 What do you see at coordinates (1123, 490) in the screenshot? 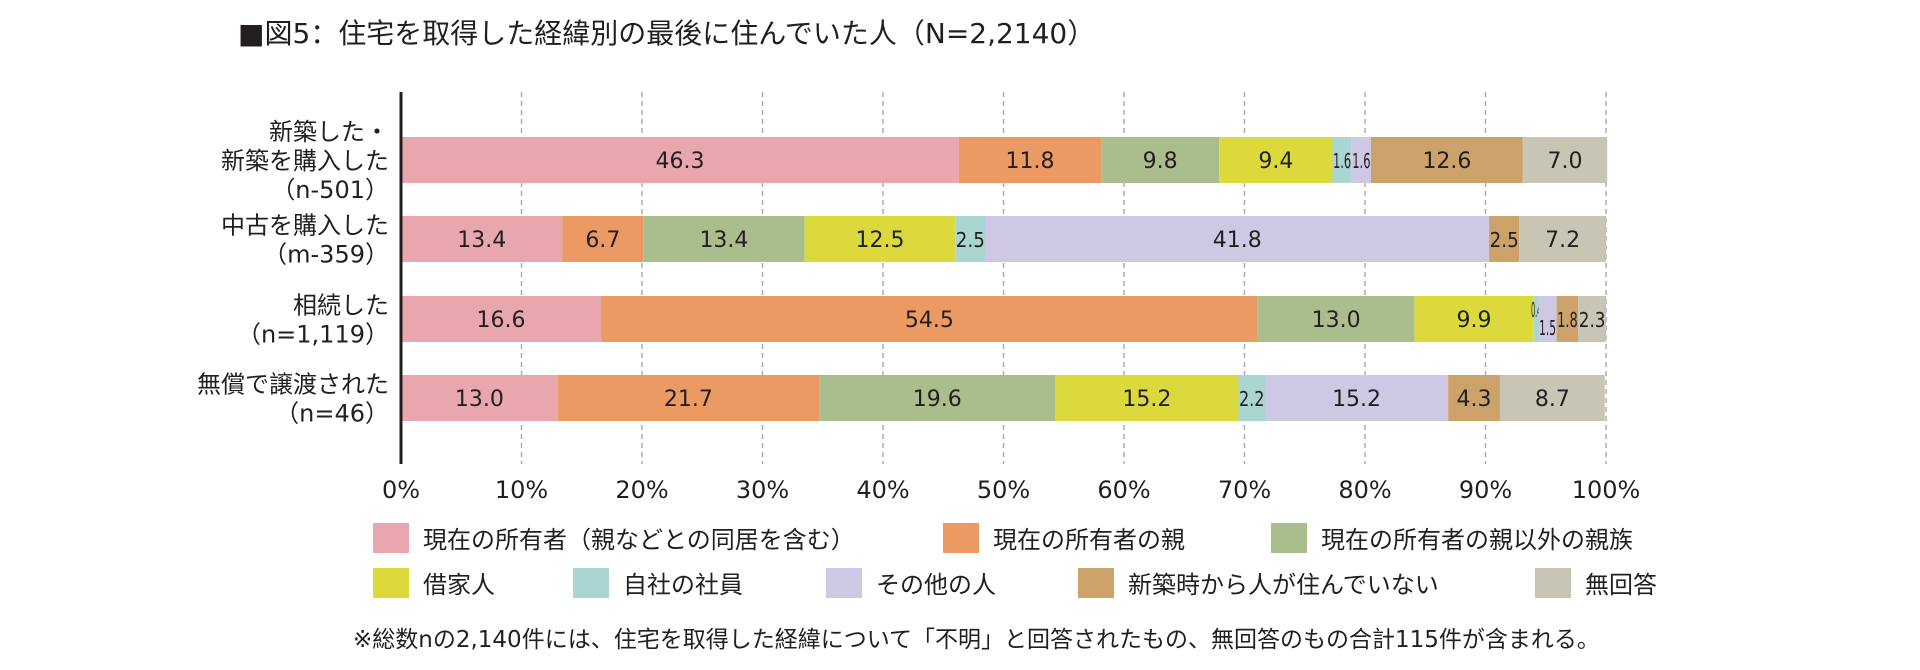
I see `x-tick-label: 60%` at bounding box center [1123, 490].